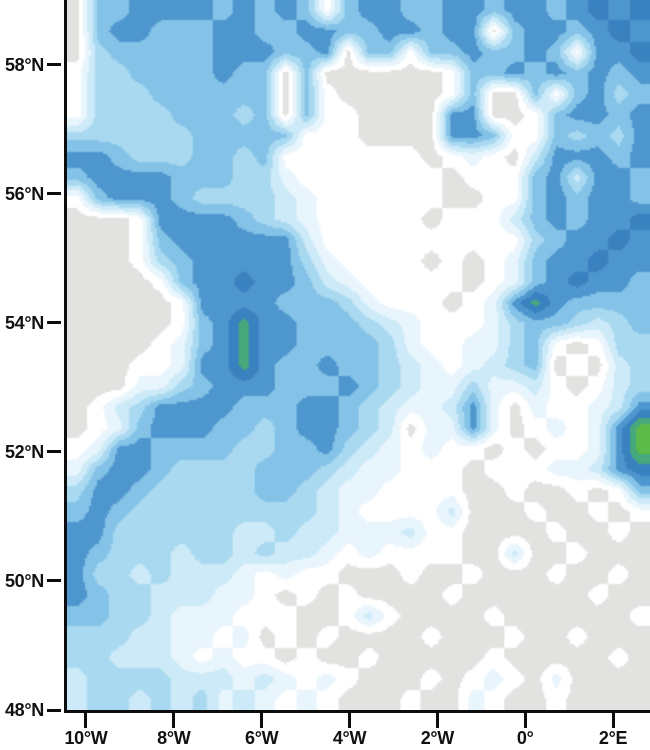 Image resolution: width=650 pixels, height=750 pixels. Describe the element at coordinates (525, 738) in the screenshot. I see `lon-tick-label: 0°` at that location.